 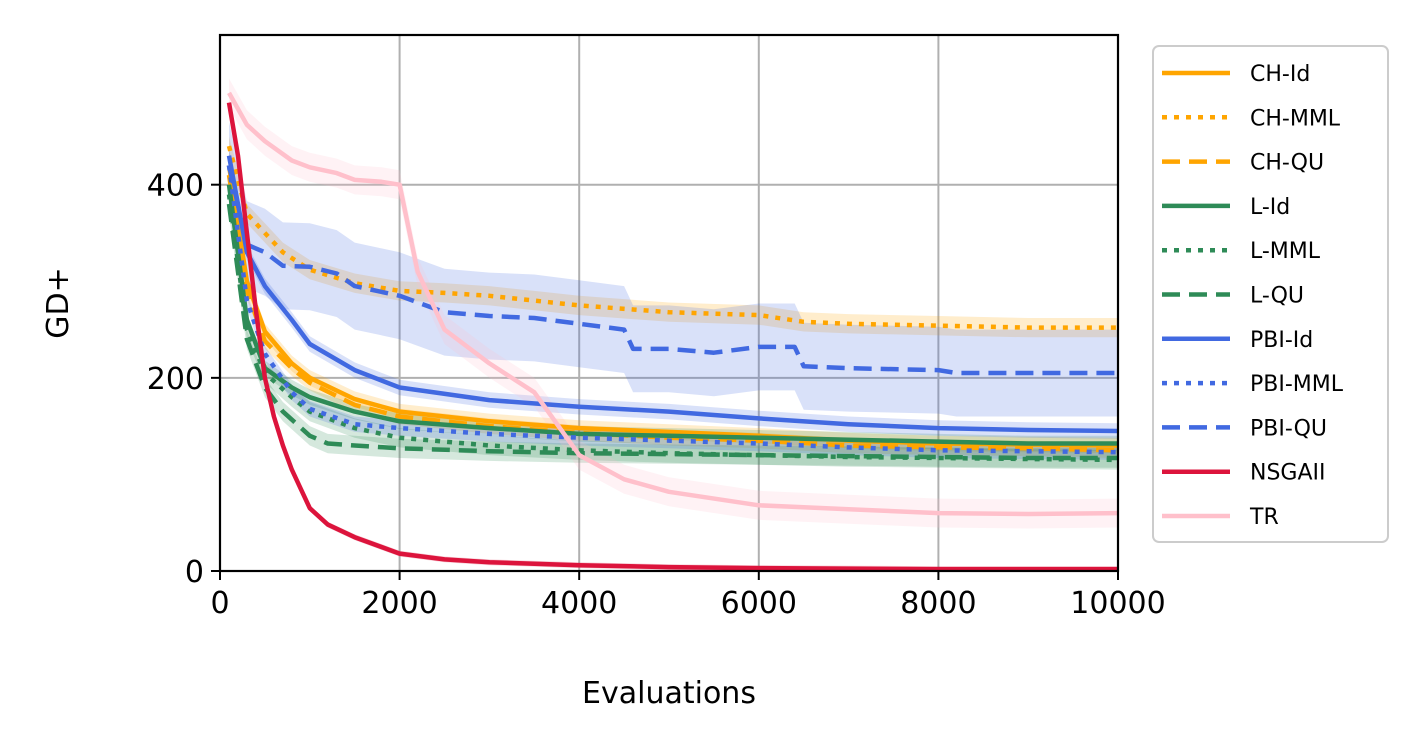 What do you see at coordinates (58, 302) in the screenshot?
I see `y-axis-label: GD+` at bounding box center [58, 302].